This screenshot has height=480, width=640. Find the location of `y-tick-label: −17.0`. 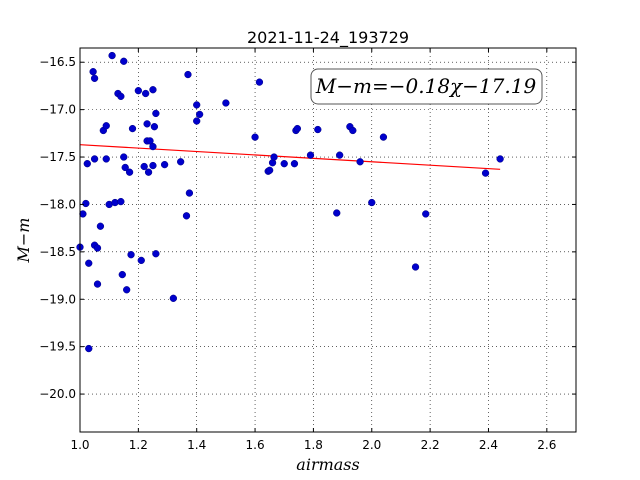

y-tick-label: −17.0 is located at coordinates (57, 110).